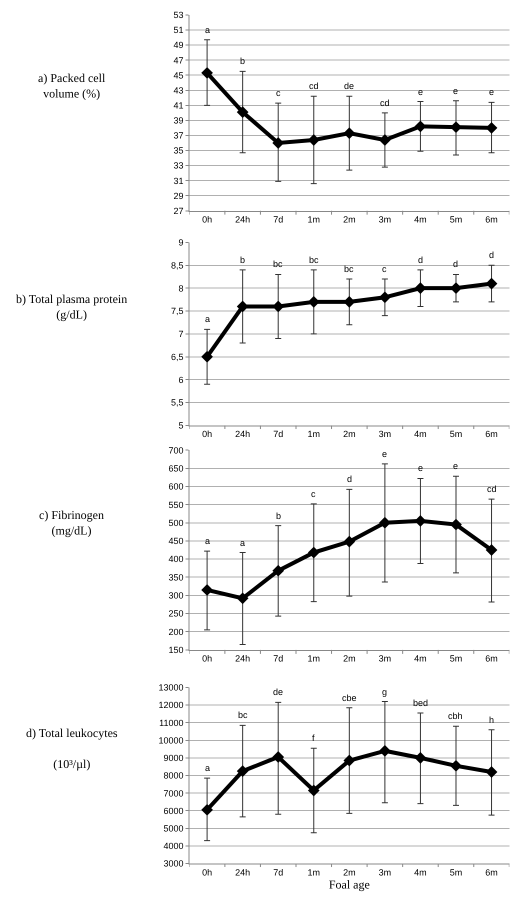  I want to click on y-tick-label: 7000, so click(173, 793).